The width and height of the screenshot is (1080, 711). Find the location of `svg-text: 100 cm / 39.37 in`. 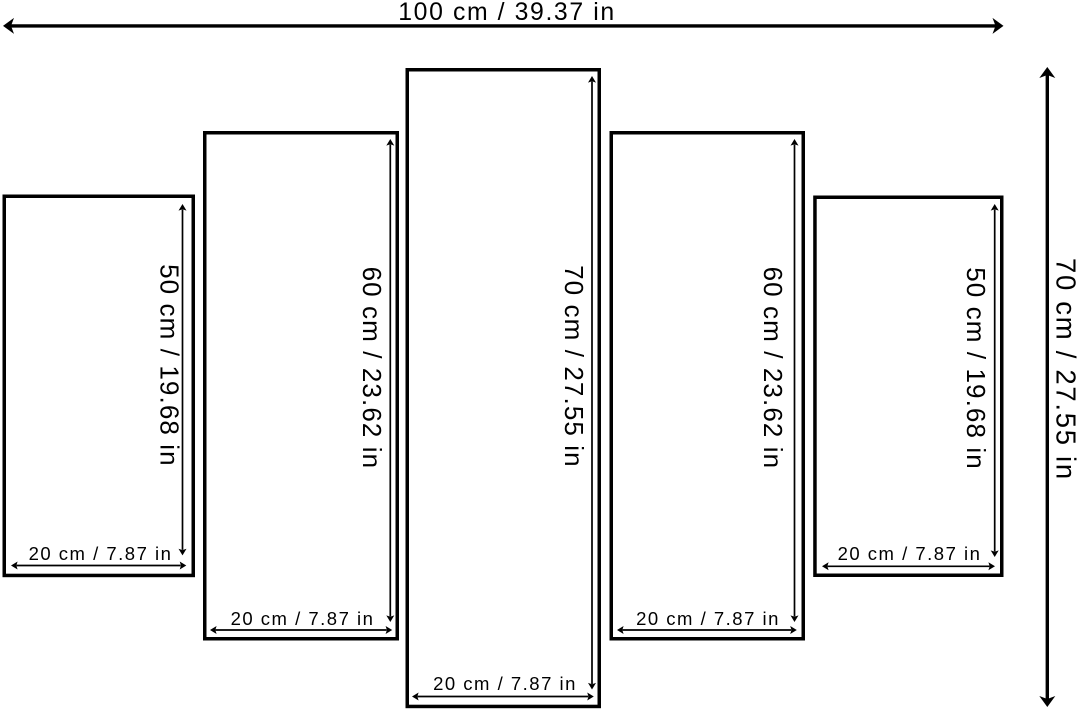

svg-text: 100 cm / 39.37 in is located at coordinates (506, 13).